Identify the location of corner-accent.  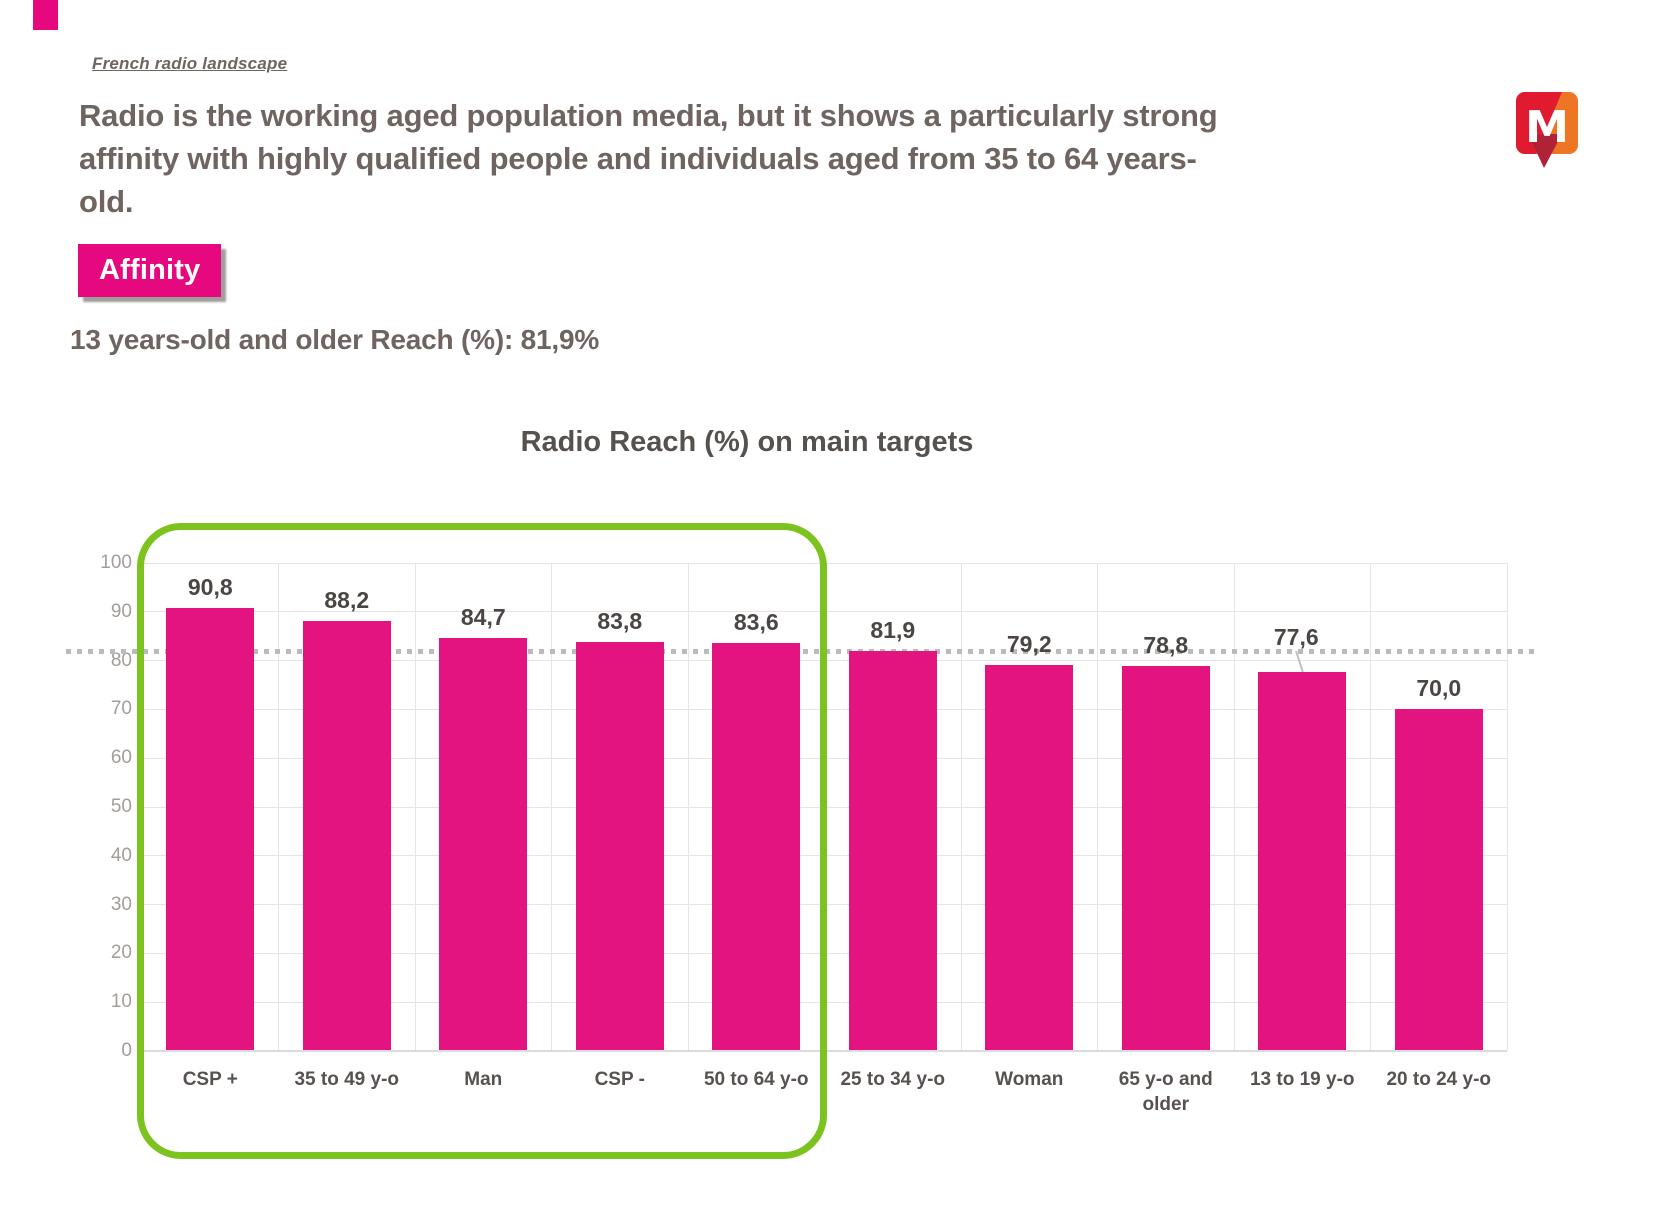
(45, 15).